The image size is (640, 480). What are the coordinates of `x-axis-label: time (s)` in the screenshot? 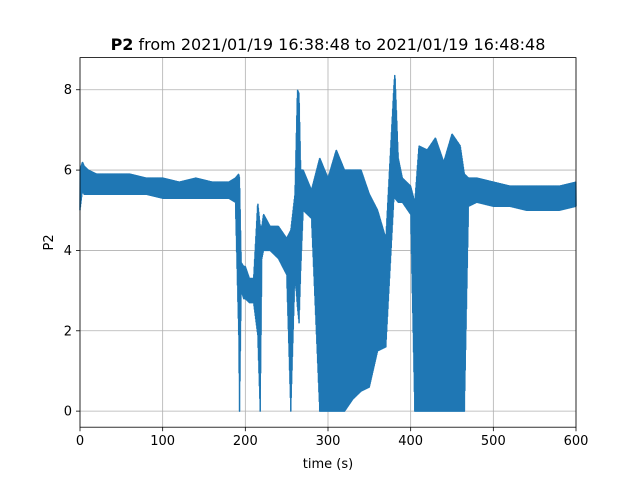 It's located at (328, 464).